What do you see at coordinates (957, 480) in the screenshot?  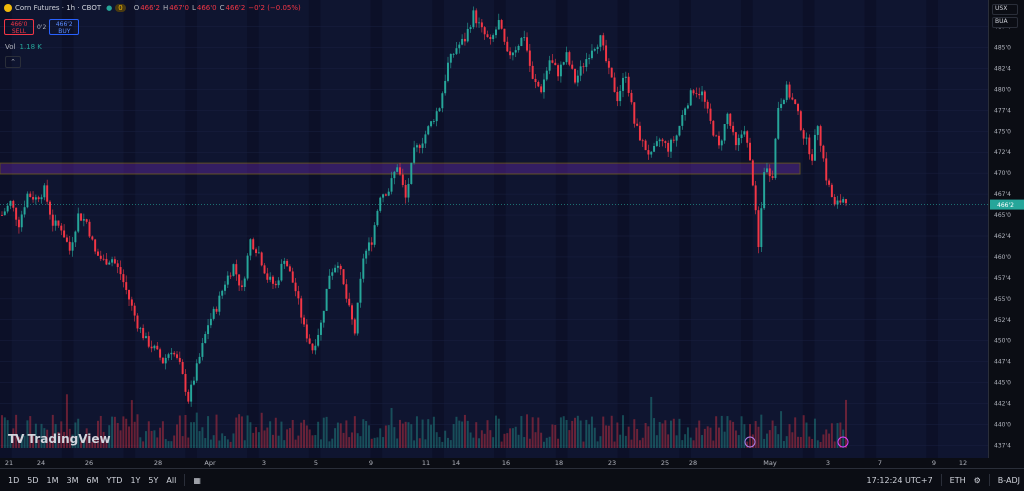 I see `session-button: ETH` at bounding box center [957, 480].